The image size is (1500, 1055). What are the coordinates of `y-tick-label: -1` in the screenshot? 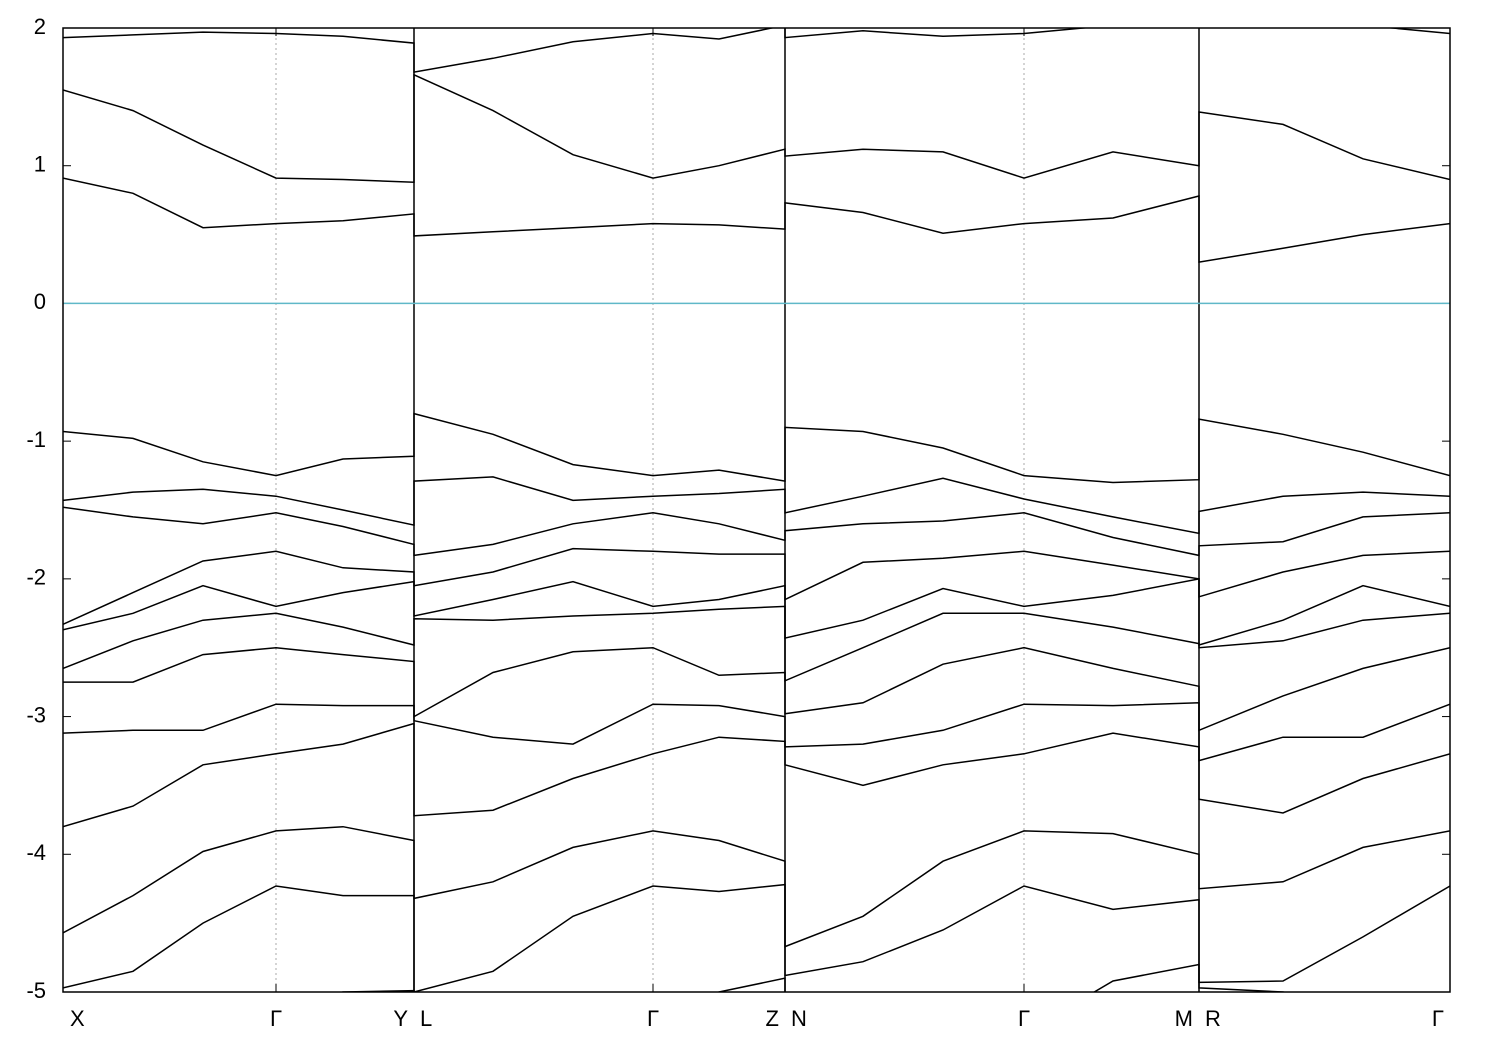 It's located at (36, 439).